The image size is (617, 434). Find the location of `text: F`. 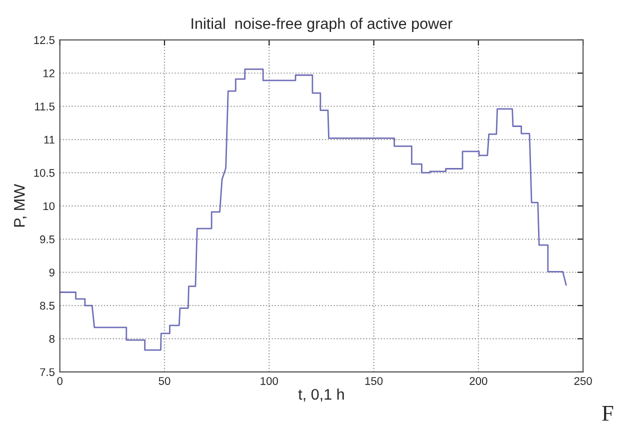

text: F is located at coordinates (608, 413).